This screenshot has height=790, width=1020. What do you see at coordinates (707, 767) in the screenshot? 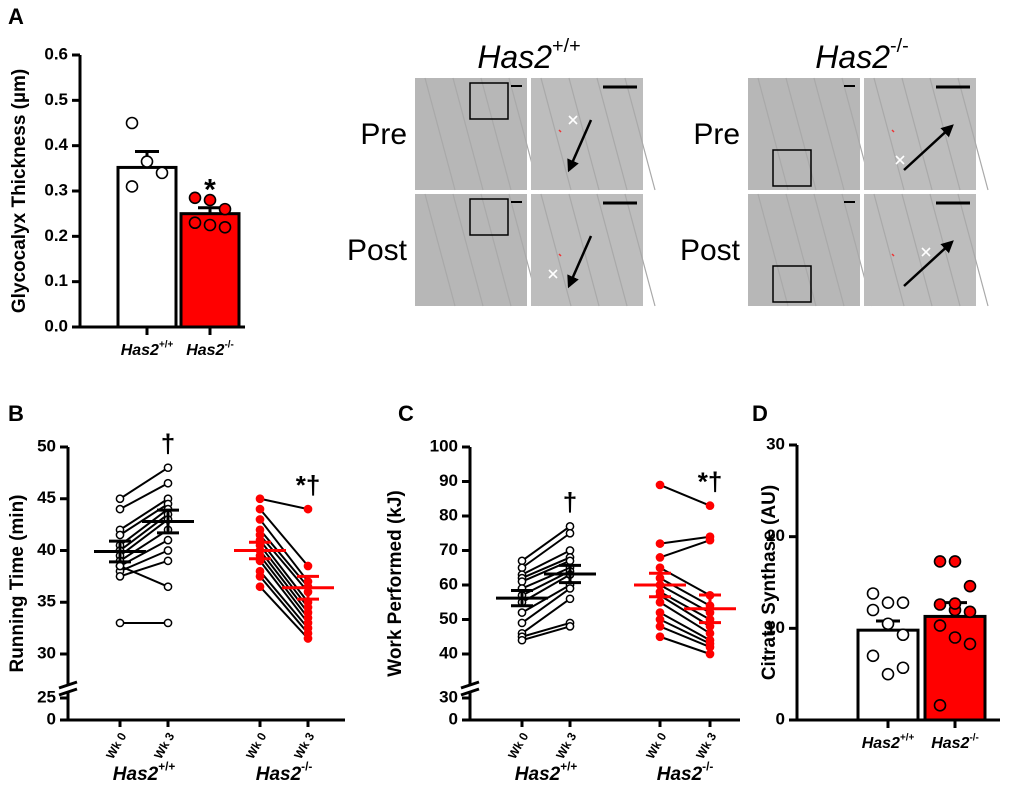
I see `group-label-sup: -/-` at bounding box center [707, 767].